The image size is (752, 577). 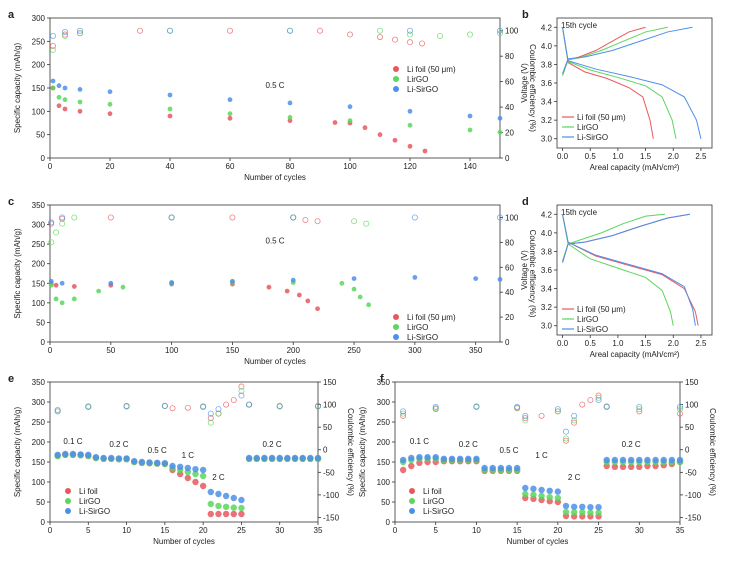 What do you see at coordinates (110, 350) in the screenshot?
I see `x-tick-label: 50` at bounding box center [110, 350].